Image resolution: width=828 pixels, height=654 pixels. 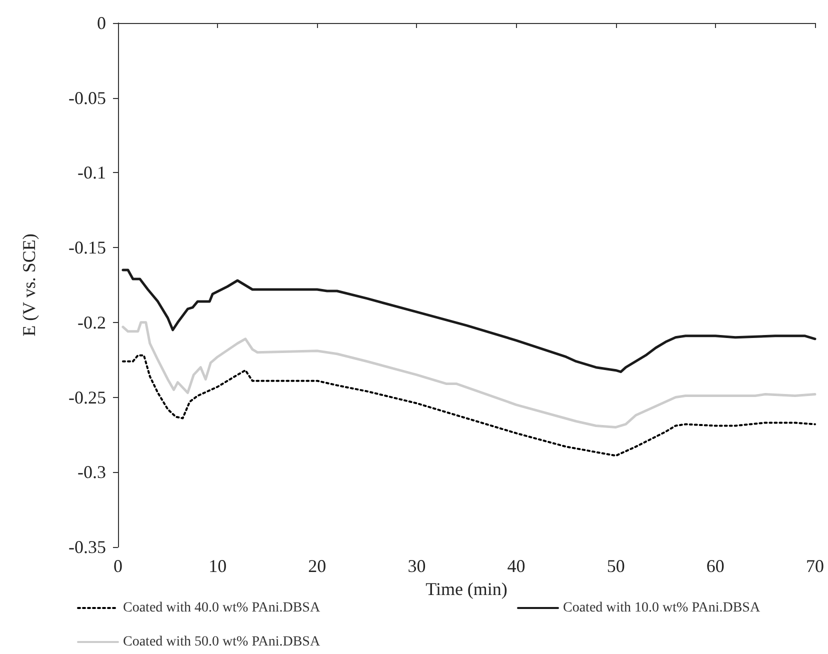 What do you see at coordinates (417, 566) in the screenshot?
I see `x-tick-label: 30` at bounding box center [417, 566].